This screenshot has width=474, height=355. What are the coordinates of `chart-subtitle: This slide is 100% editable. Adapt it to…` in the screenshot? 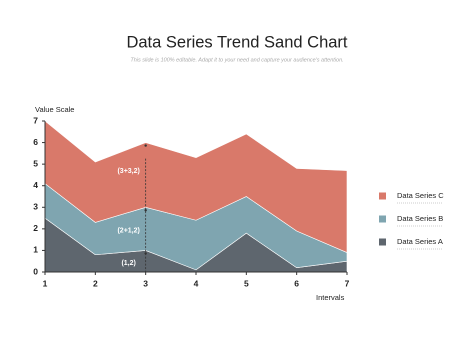 It's located at (236, 60).